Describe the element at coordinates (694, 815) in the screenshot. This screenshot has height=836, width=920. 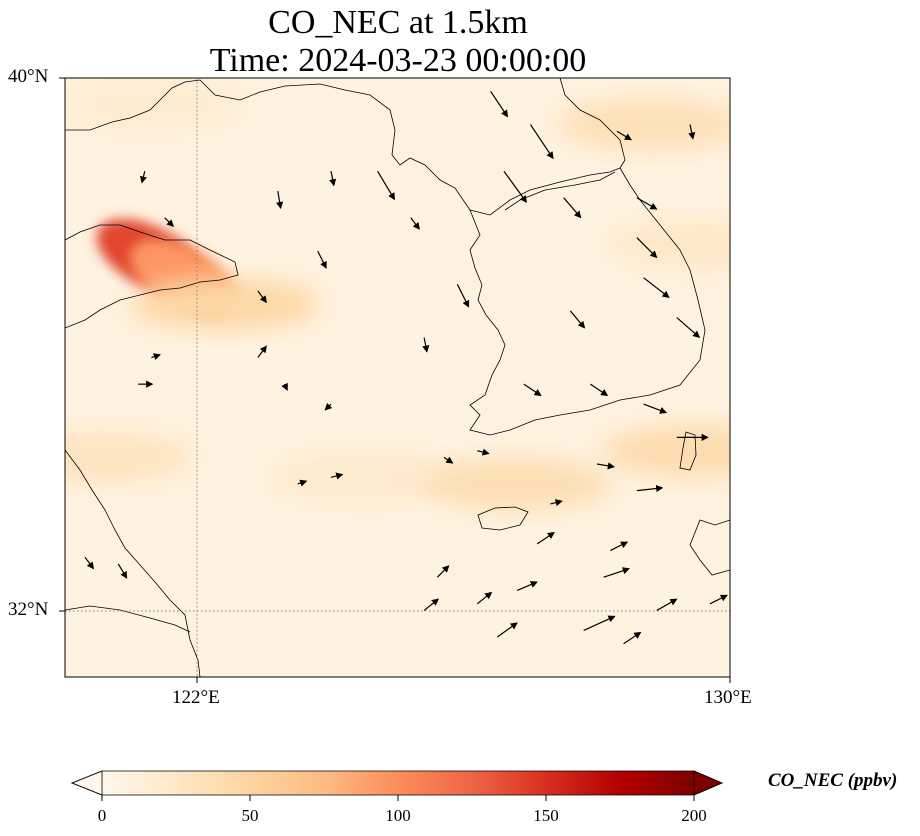
I see `colorbar-tick-label-200: 200` at that location.